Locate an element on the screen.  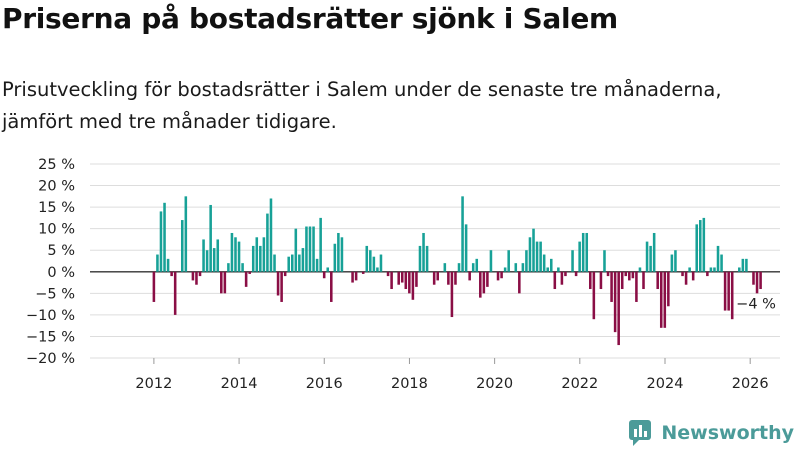
x-tick-label: 2026 is located at coordinates (750, 384).